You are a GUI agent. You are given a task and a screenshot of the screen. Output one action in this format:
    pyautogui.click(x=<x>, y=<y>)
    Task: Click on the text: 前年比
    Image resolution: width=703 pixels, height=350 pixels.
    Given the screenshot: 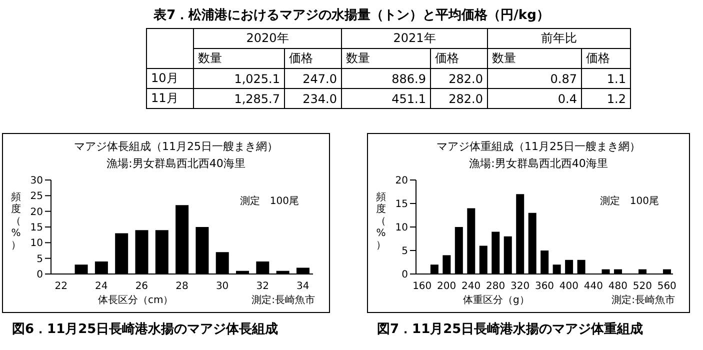 What is the action you would take?
    pyautogui.click(x=559, y=38)
    